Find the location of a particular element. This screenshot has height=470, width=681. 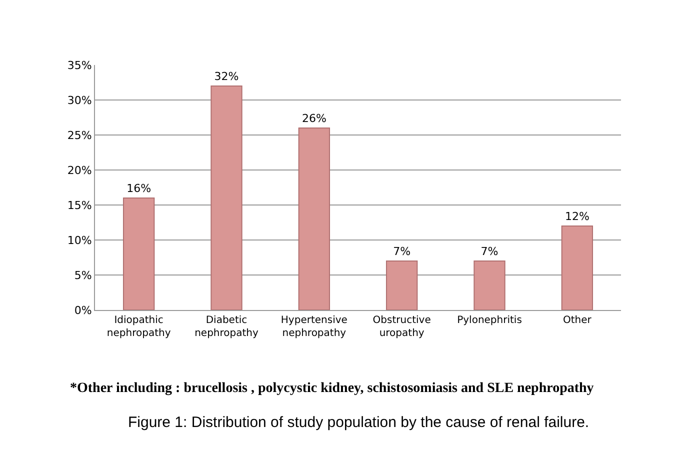

x-tick-label: Pylonephritis is located at coordinates (489, 320).